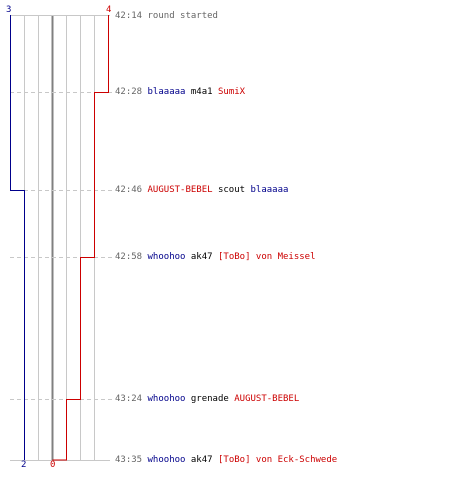  I want to click on t-alive-line, so click(80, 238).